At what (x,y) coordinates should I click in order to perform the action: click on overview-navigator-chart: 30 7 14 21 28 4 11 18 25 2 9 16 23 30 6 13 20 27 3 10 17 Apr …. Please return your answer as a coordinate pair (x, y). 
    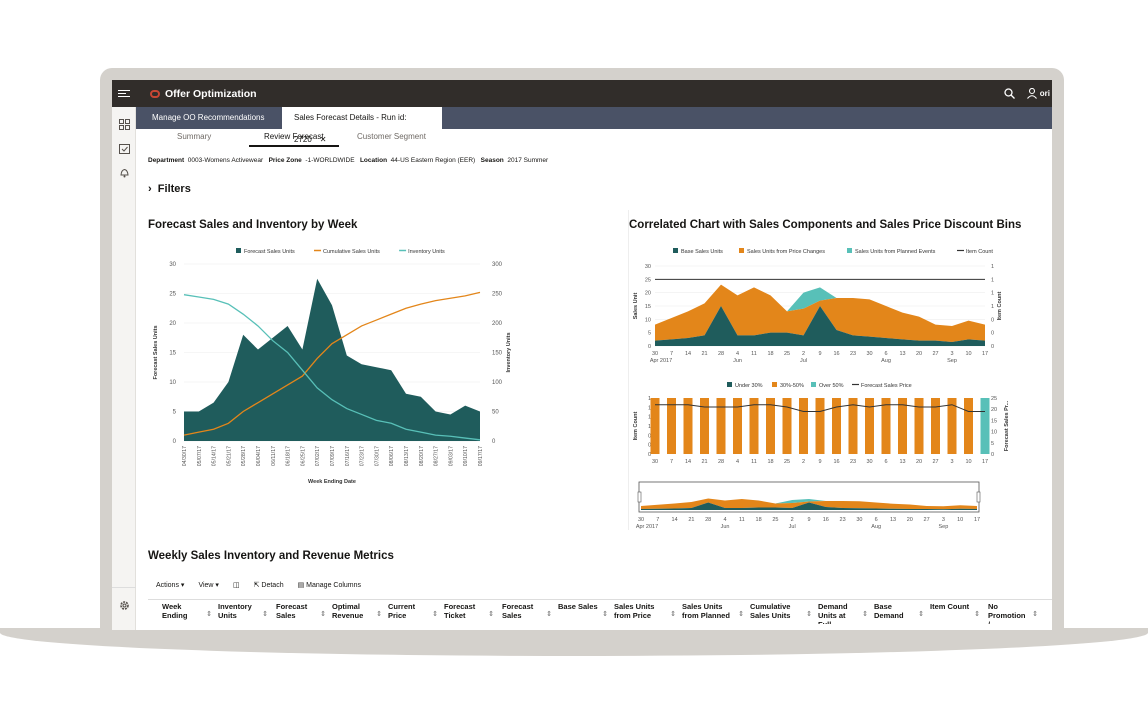
    Looking at the image, I should click on (808, 505).